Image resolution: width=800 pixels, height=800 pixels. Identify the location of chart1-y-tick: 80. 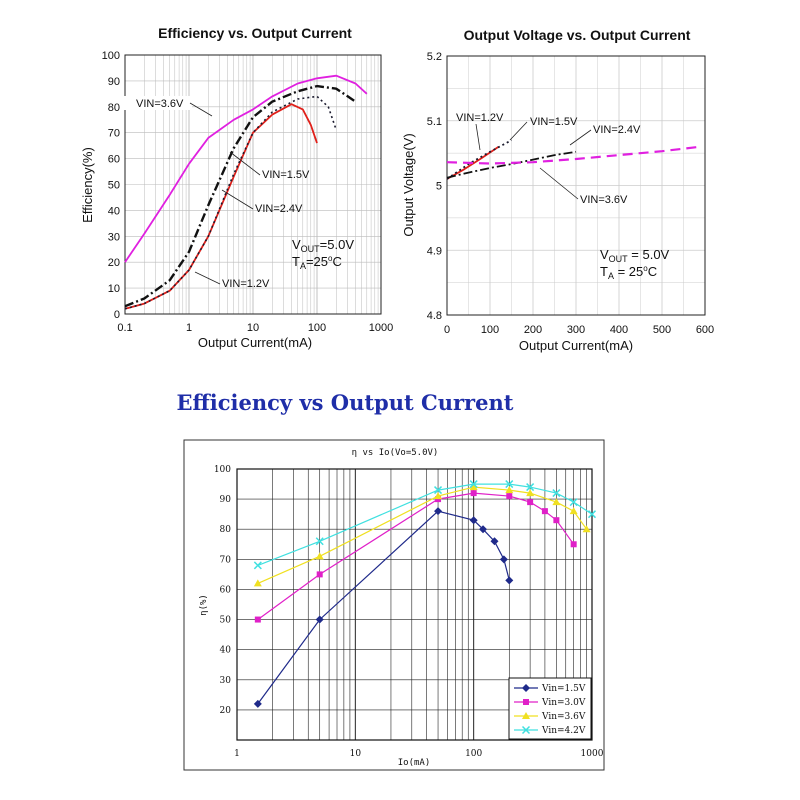
(114, 108).